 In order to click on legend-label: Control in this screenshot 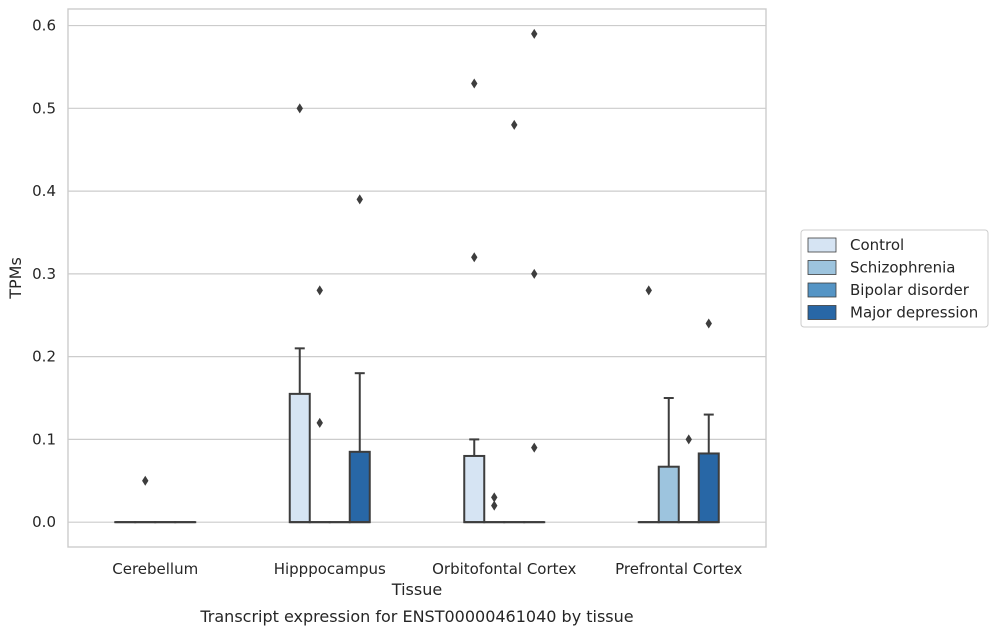, I will do `click(877, 245)`.